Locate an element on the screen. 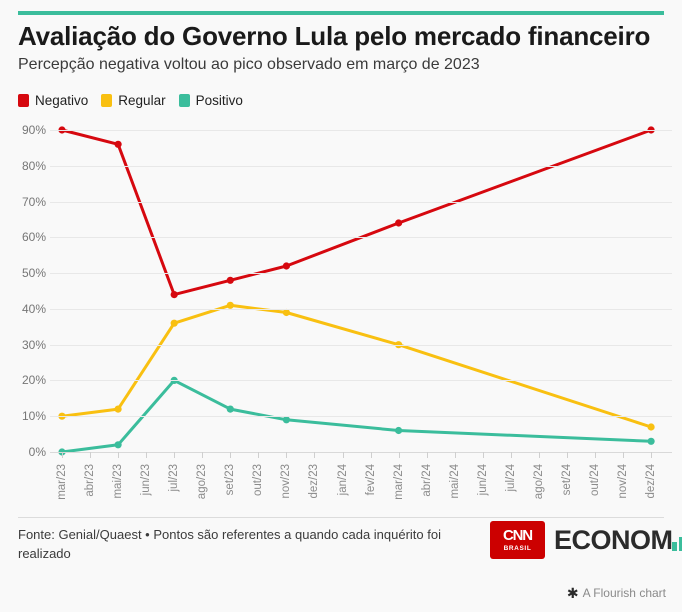  chart-legend: Negativo Regular Positivo is located at coordinates (130, 100).